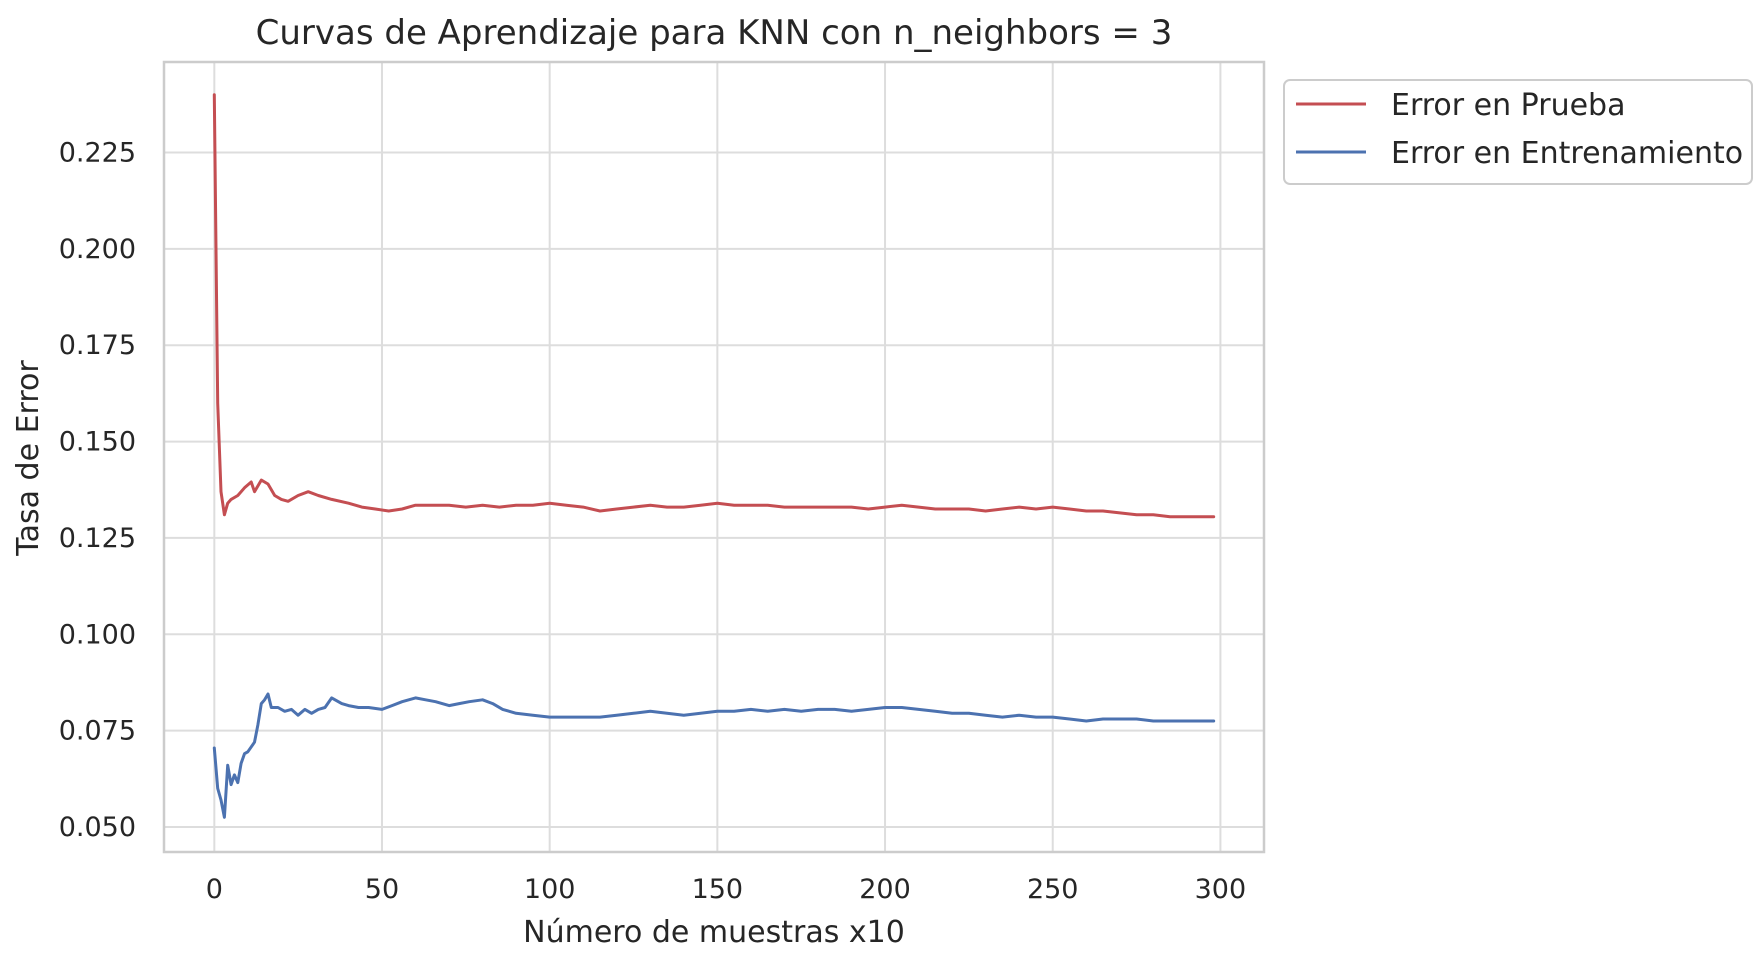  I want to click on x-tick-label: 50, so click(382, 889).